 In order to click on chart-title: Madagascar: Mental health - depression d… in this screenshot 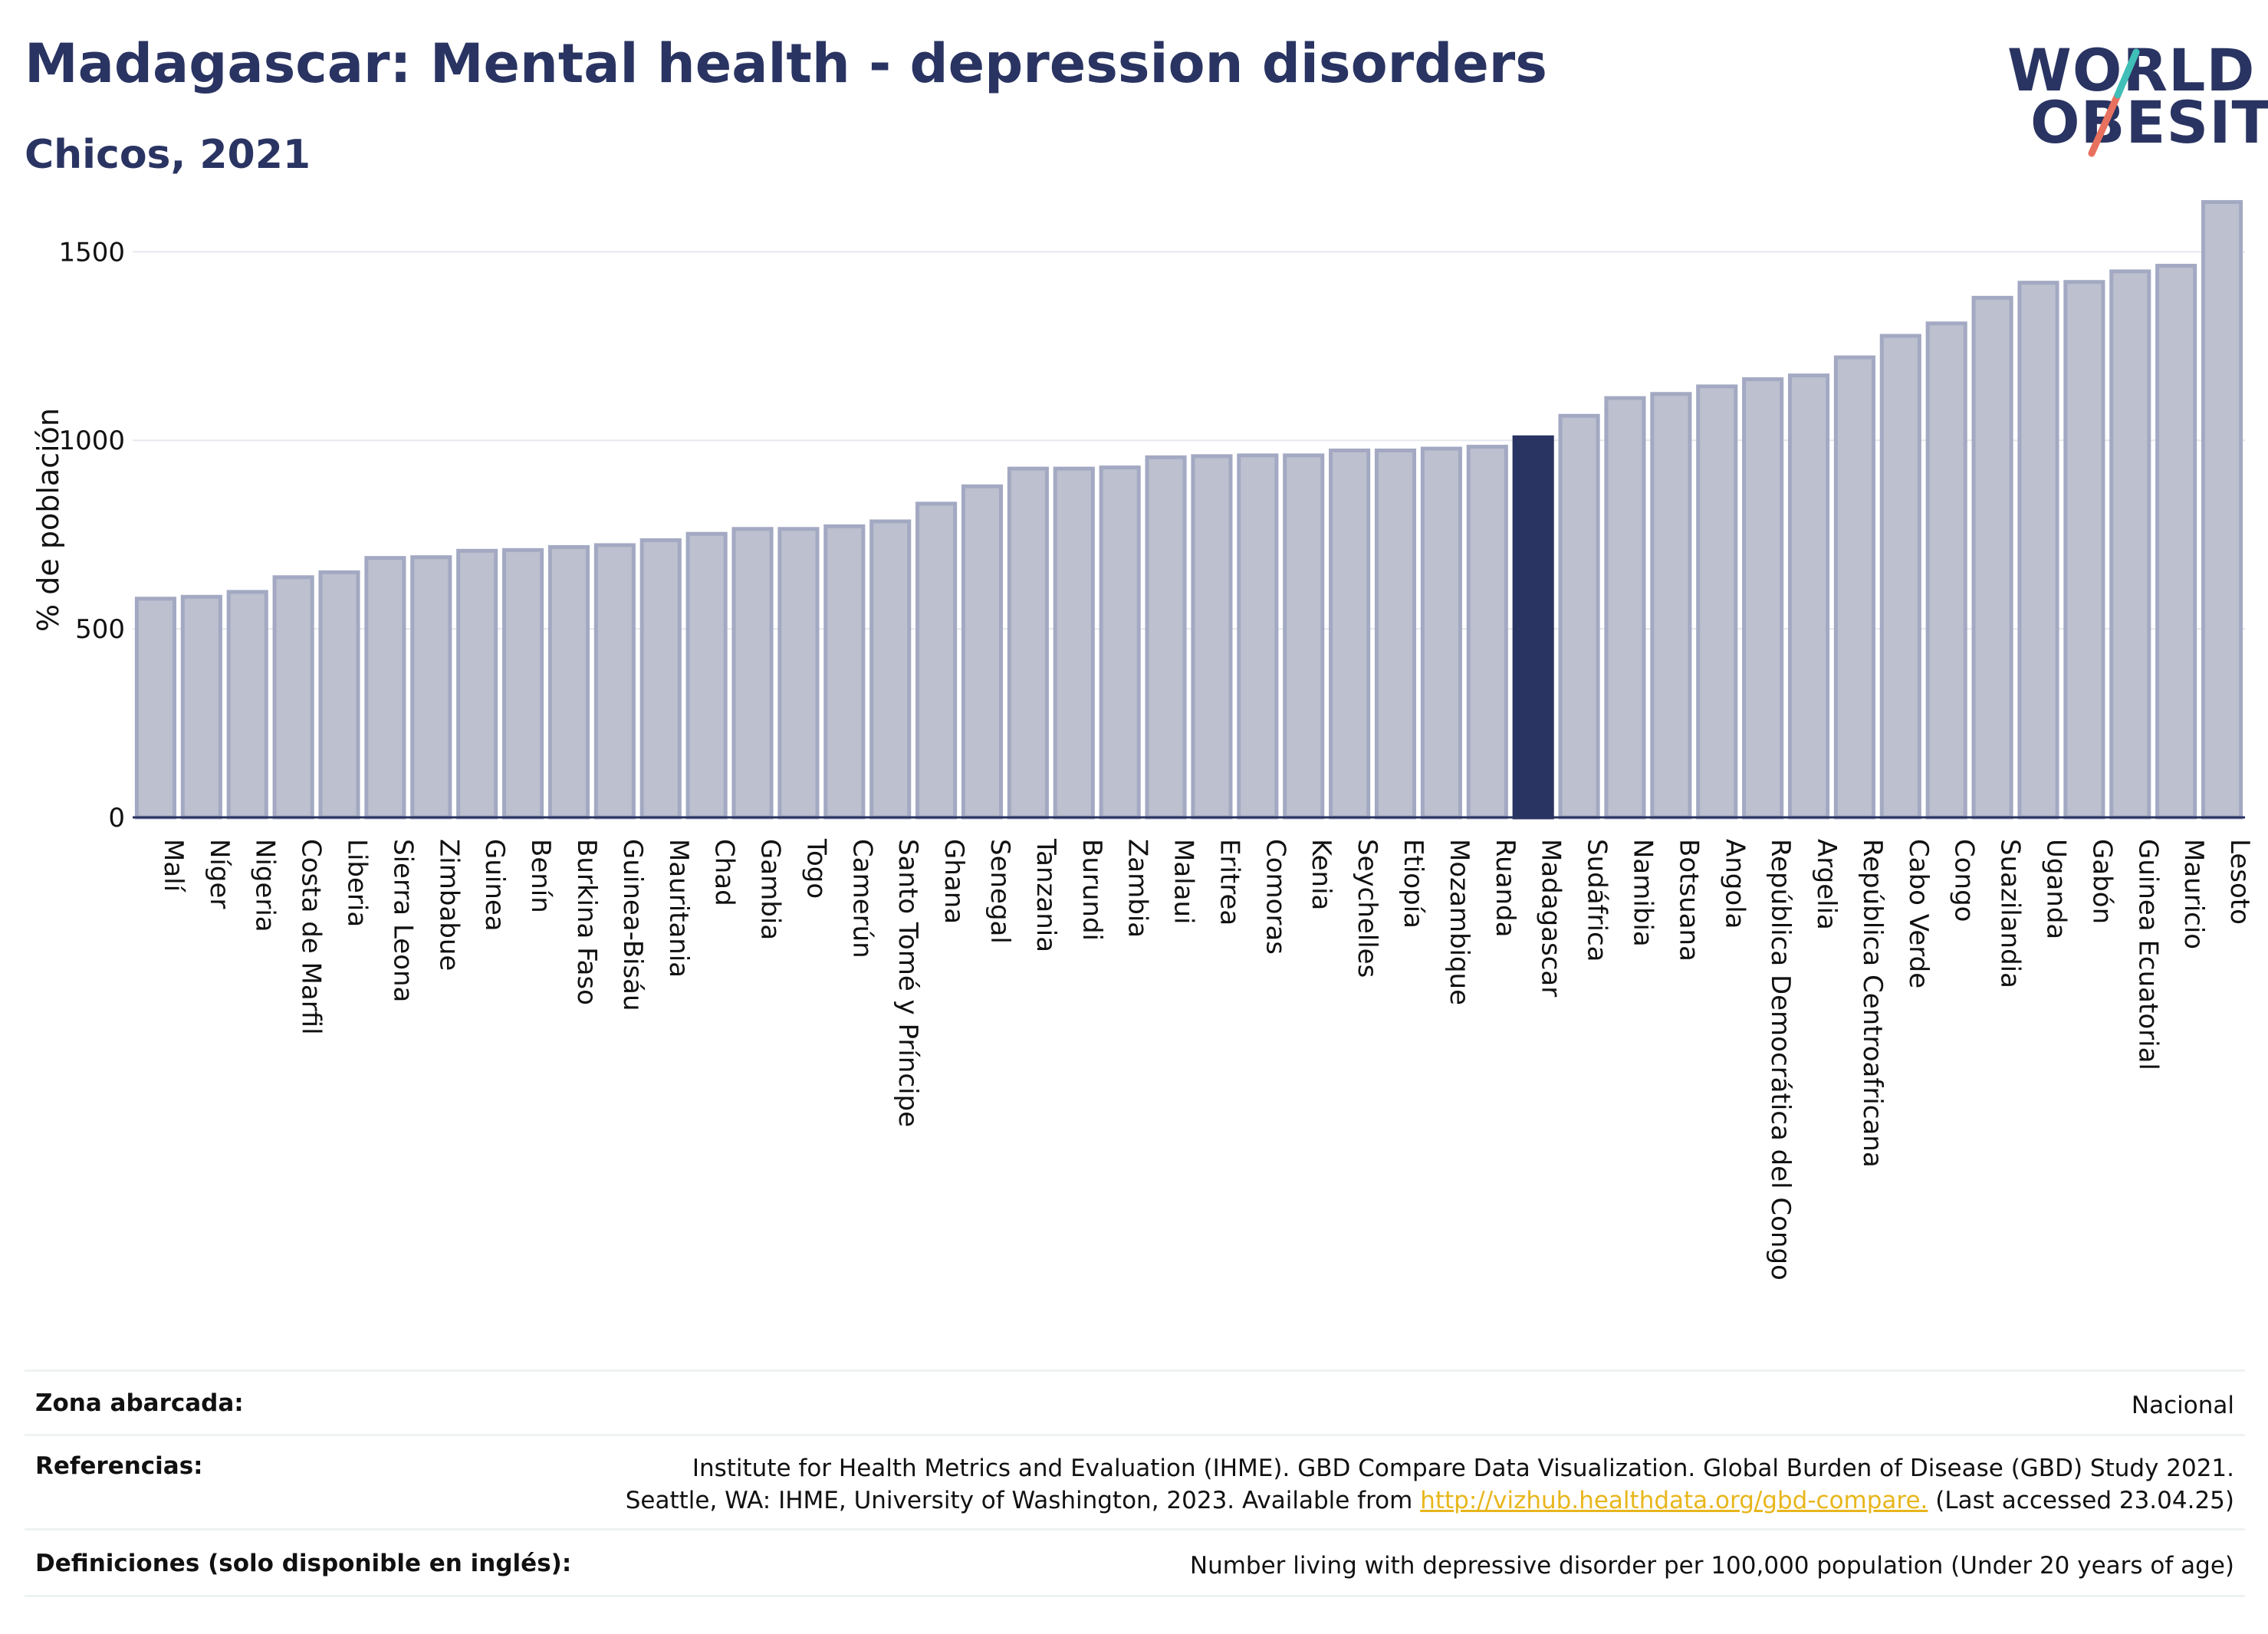, I will do `click(786, 64)`.